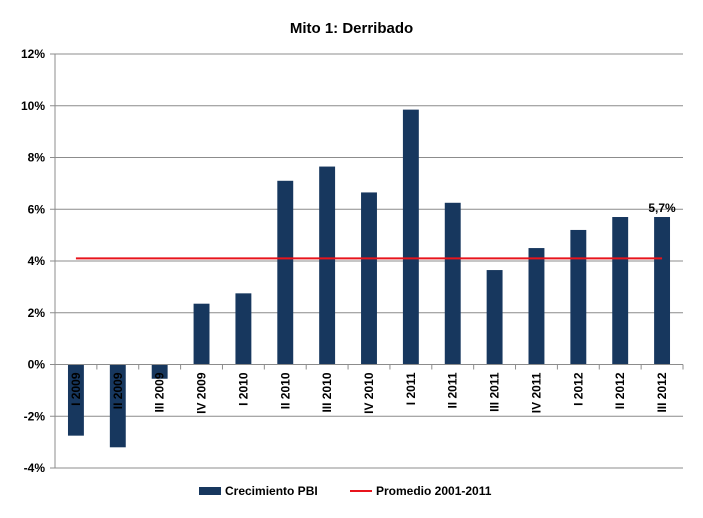 The height and width of the screenshot is (518, 703). Describe the element at coordinates (495, 392) in the screenshot. I see `x-tick-label: III 2011` at that location.